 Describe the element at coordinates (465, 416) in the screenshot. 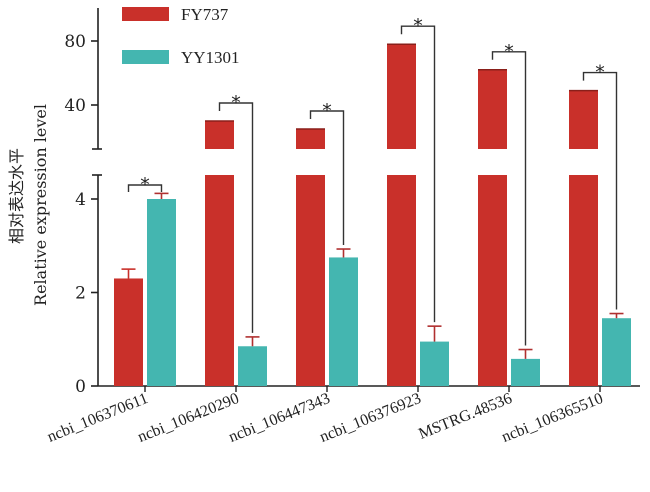

I see `category-label: MSTRG.48536` at that location.